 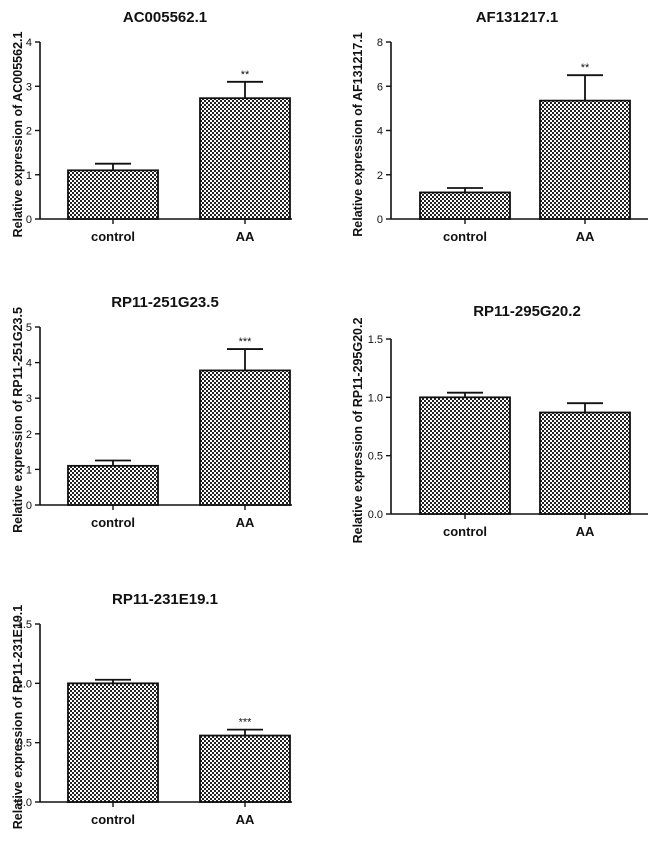 I want to click on y-axis-label: Relative expression of RP11-295G20.2, so click(x=358, y=431).